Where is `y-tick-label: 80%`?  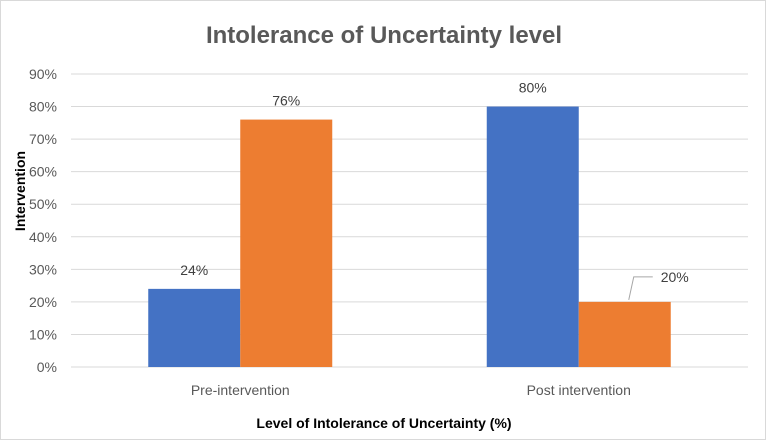 y-tick-label: 80% is located at coordinates (43, 107).